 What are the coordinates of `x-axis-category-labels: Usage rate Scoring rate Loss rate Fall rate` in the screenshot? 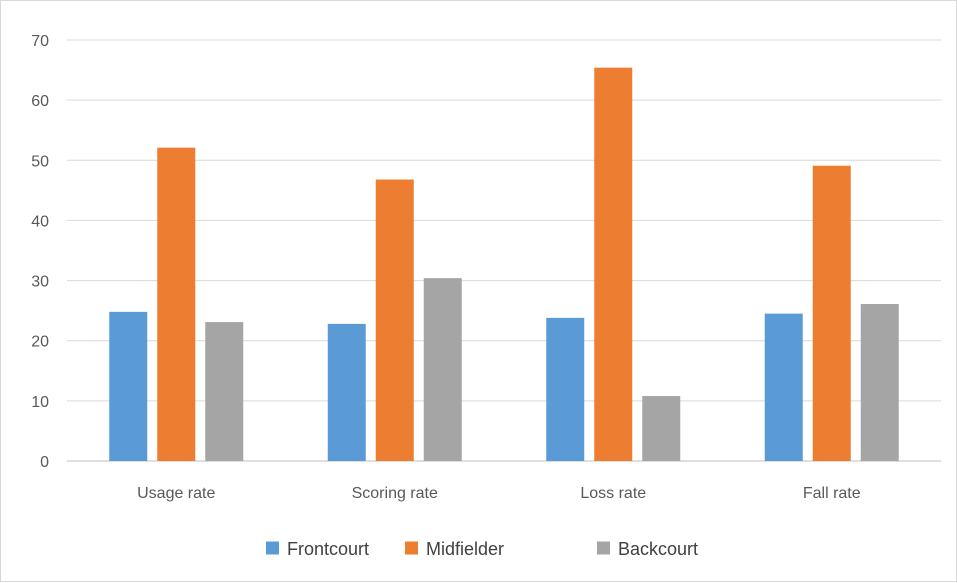 It's located at (499, 493).